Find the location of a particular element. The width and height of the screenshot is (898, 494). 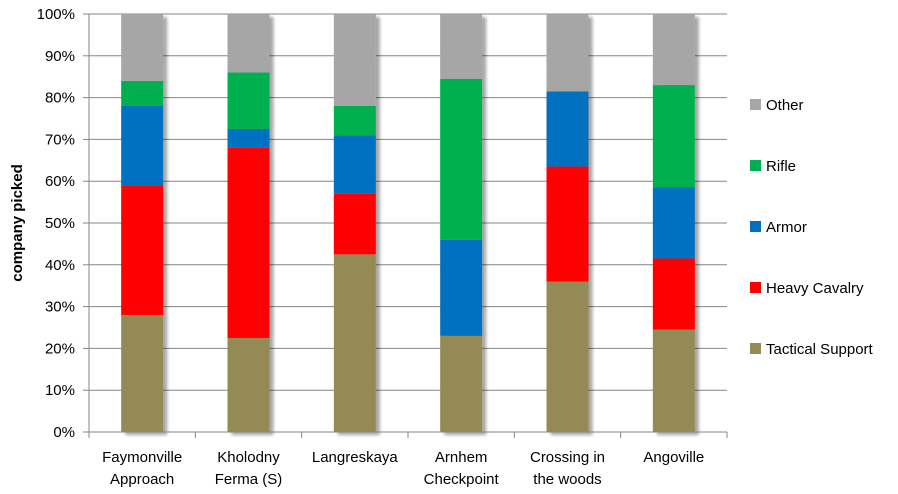

legend-label: Heavy Cavalry is located at coordinates (815, 288).